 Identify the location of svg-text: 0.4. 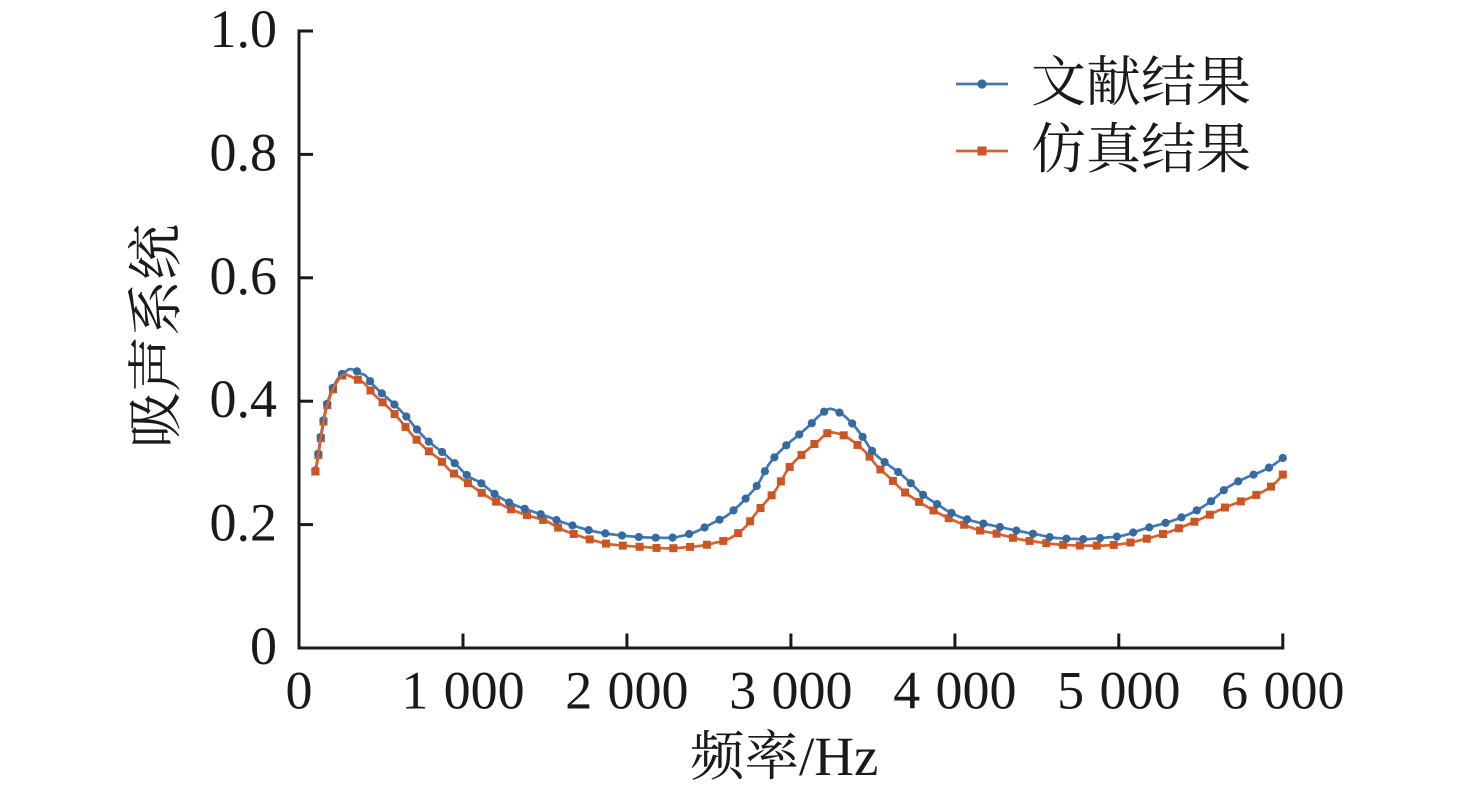
(244, 399).